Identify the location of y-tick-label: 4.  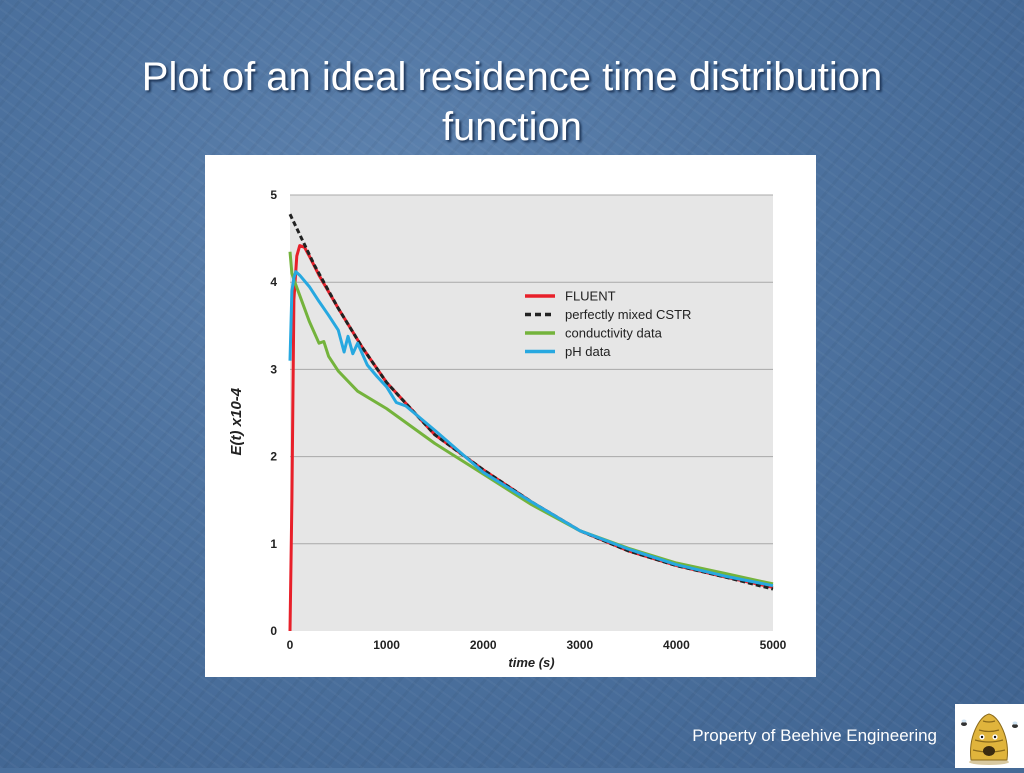
(273, 282).